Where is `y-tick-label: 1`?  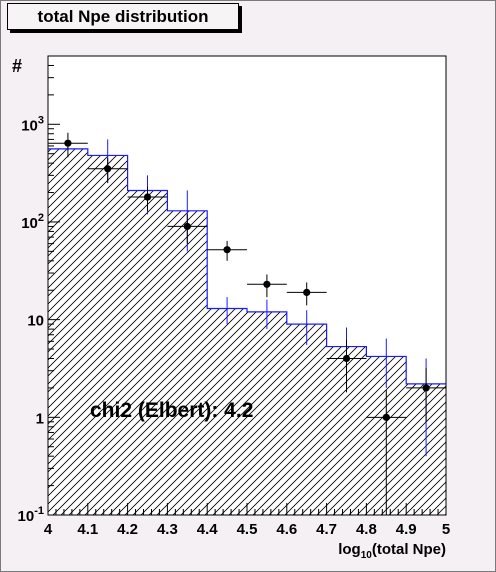
y-tick-label: 1 is located at coordinates (40, 418).